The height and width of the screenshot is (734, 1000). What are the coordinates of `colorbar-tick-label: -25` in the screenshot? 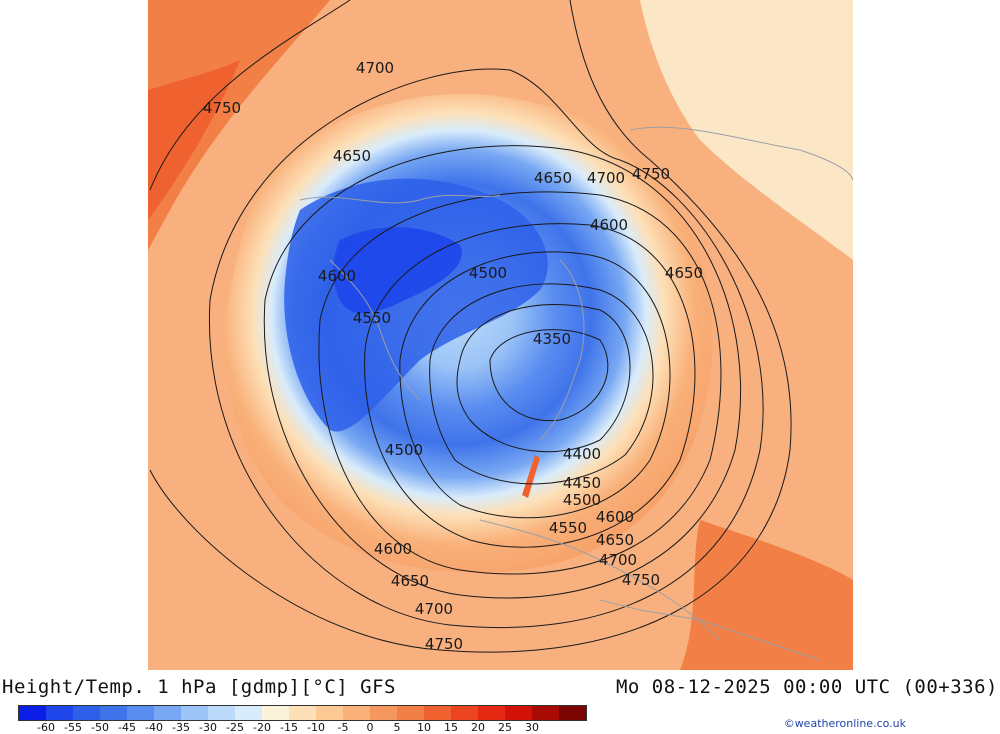 It's located at (235, 727).